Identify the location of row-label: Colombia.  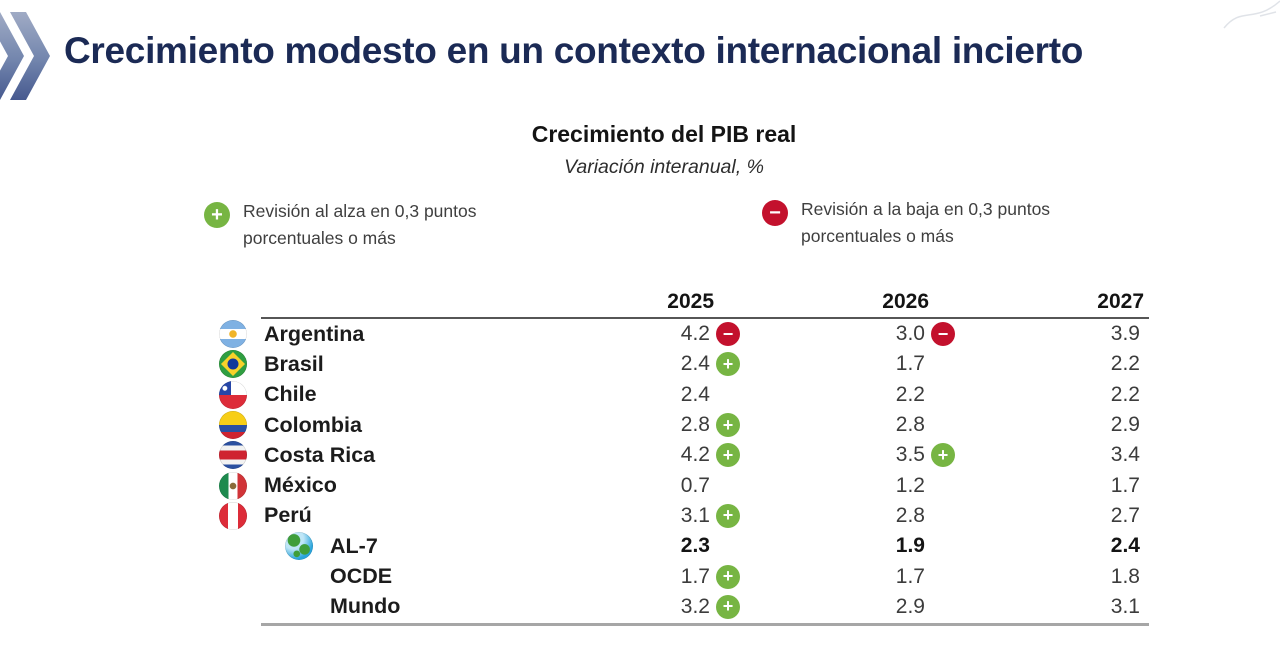
(313, 424).